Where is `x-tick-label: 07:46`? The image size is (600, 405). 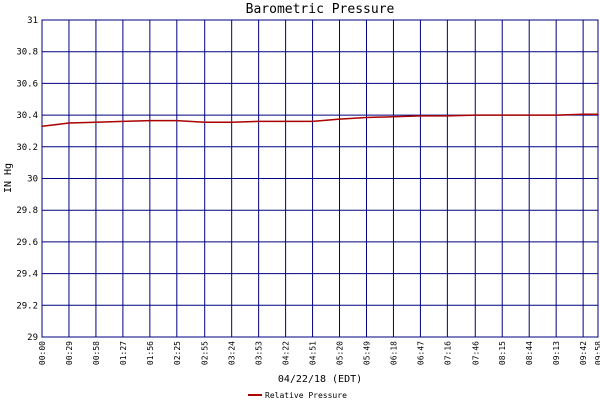 x-tick-label: 07:46 is located at coordinates (475, 353).